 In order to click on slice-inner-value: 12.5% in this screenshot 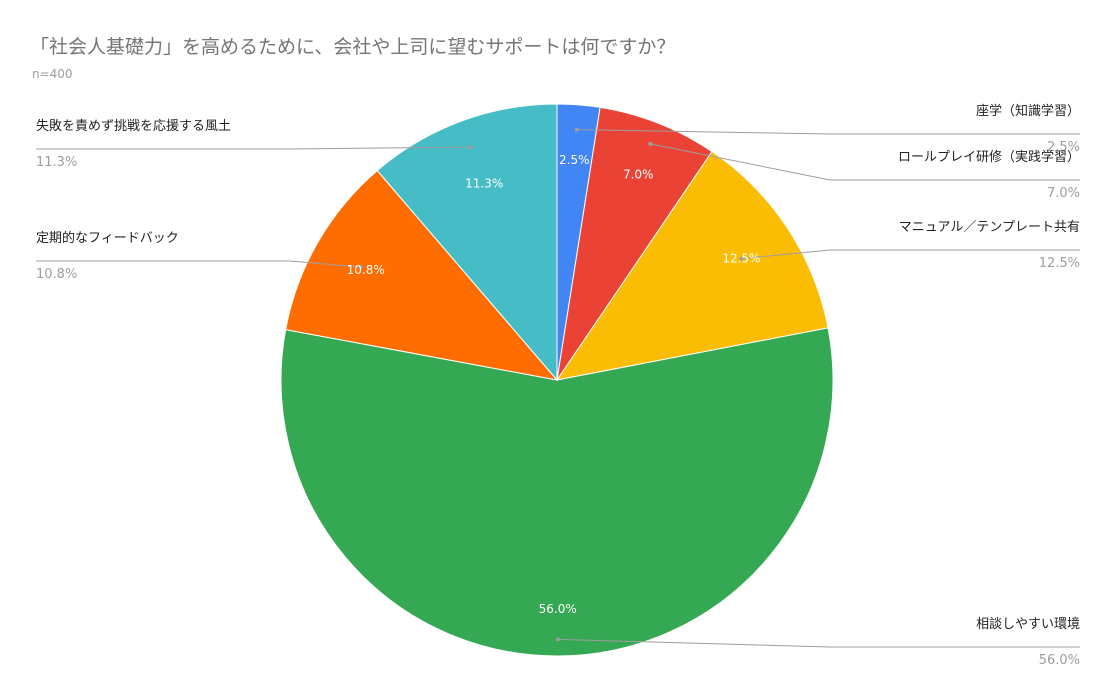, I will do `click(741, 259)`.